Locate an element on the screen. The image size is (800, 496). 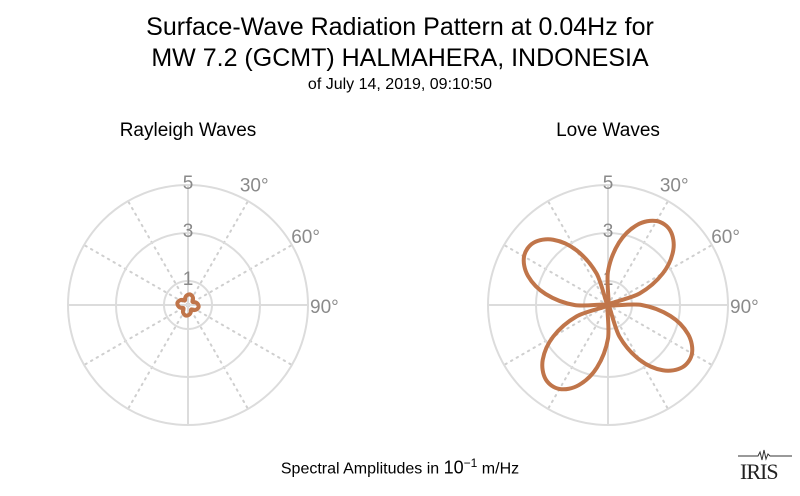
logo-text: IRIS is located at coordinates (759, 471).